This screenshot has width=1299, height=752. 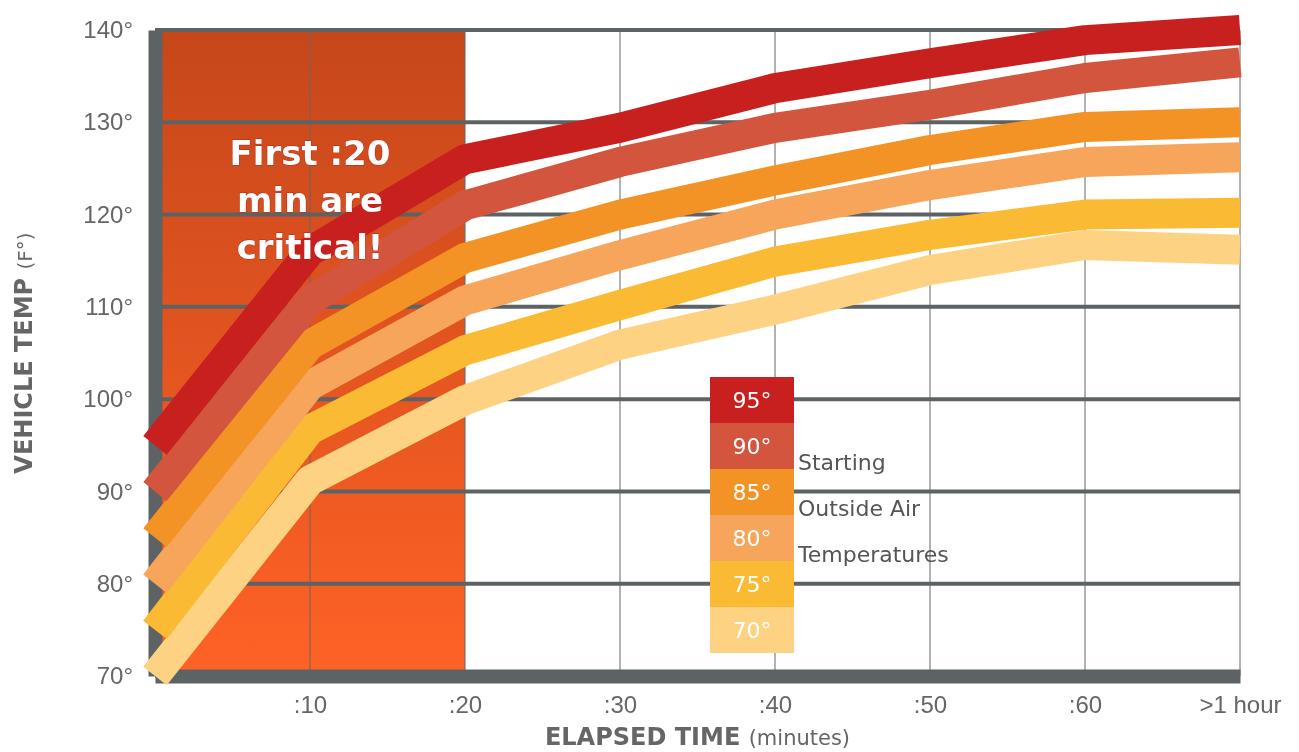 What do you see at coordinates (108, 30) in the screenshot?
I see `y-tick-label: 140°` at bounding box center [108, 30].